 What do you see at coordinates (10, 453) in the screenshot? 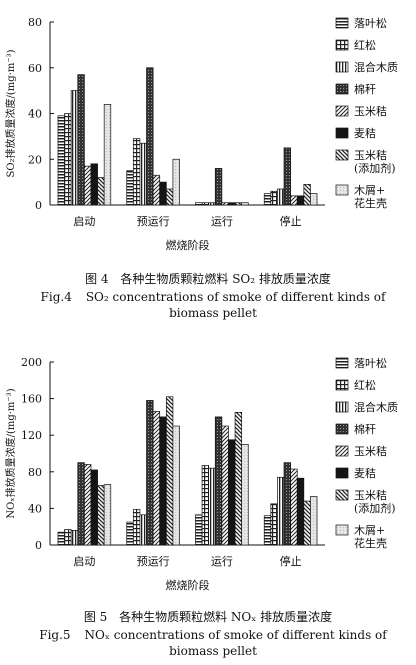
I see `y-axis-label: NOₓ排放质量浓度/(mg·m⁻³)` at bounding box center [10, 453].